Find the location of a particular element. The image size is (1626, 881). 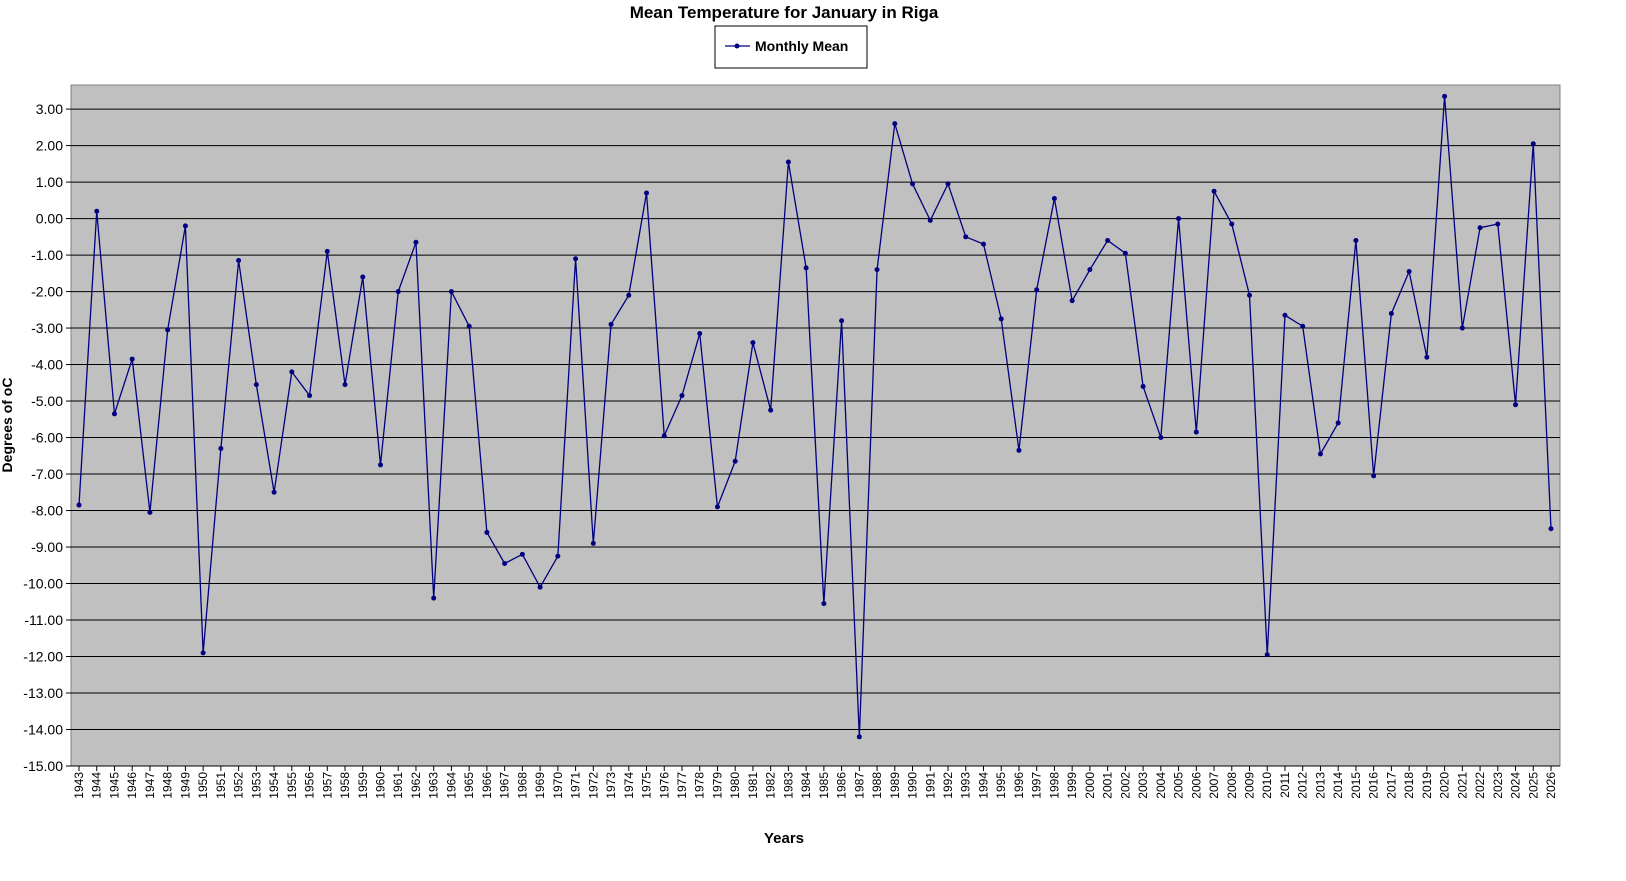

x-tick-label: 1992 is located at coordinates (948, 785).